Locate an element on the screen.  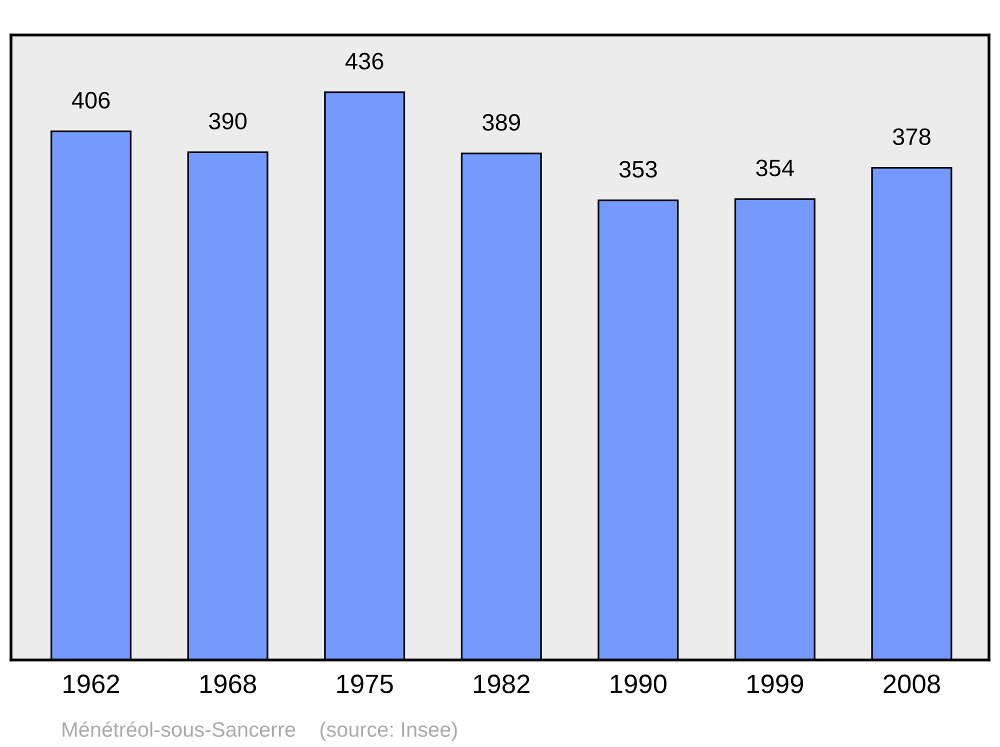
data-label: 436 is located at coordinates (364, 61).